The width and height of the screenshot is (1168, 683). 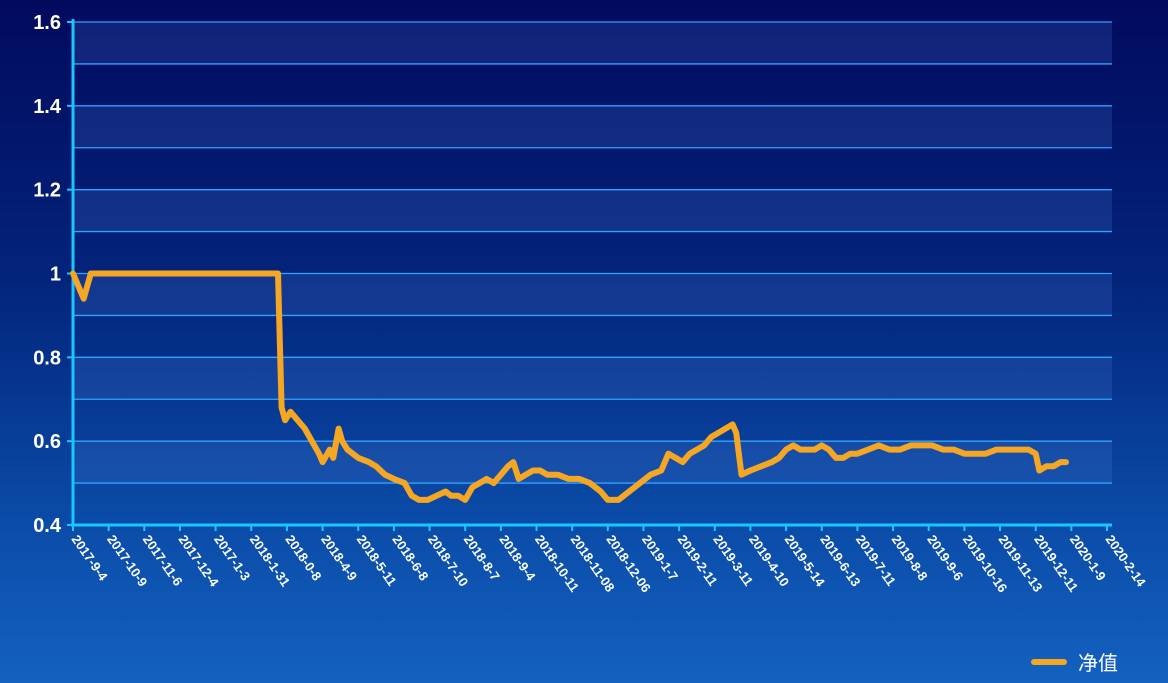 I want to click on y-tick-label: 1.2, so click(x=47, y=191).